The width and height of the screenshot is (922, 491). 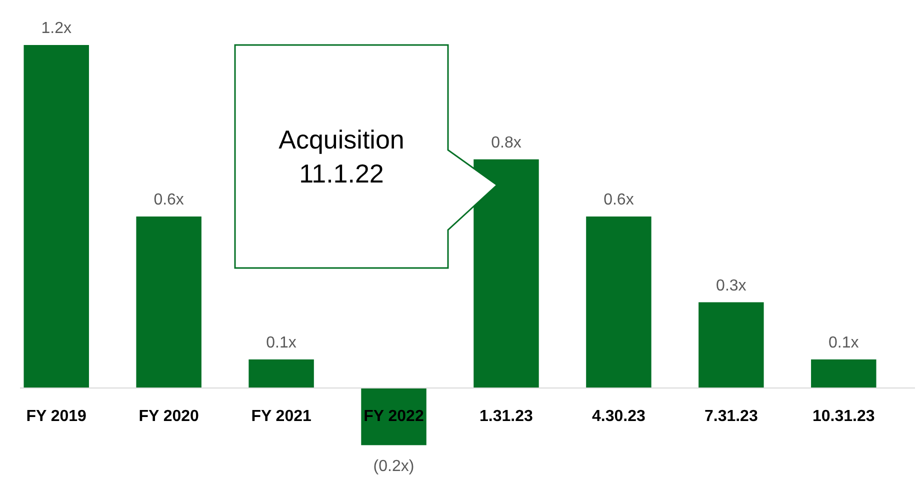 What do you see at coordinates (56, 416) in the screenshot?
I see `x-tick-label: FY 2019` at bounding box center [56, 416].